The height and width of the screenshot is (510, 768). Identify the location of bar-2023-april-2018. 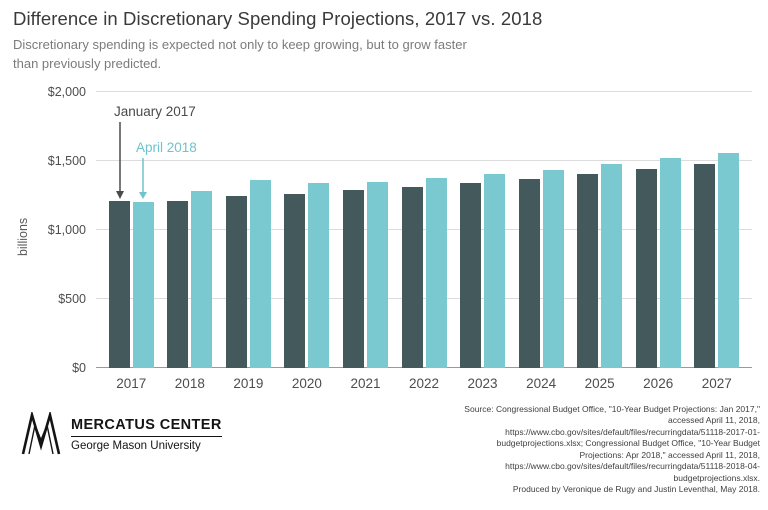
(495, 271).